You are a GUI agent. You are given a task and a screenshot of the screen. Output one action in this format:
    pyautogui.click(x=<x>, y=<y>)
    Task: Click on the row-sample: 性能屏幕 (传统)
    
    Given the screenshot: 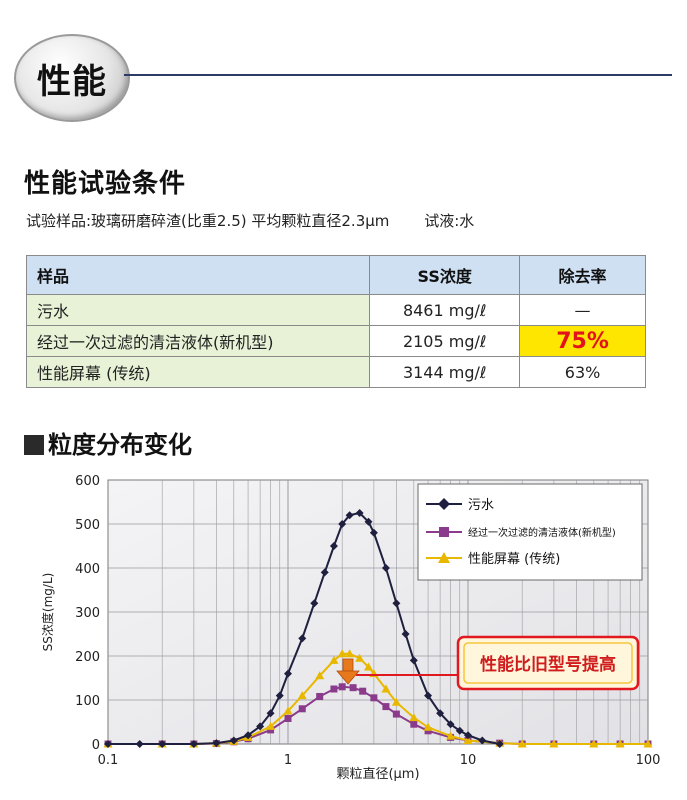 What is the action you would take?
    pyautogui.click(x=198, y=372)
    